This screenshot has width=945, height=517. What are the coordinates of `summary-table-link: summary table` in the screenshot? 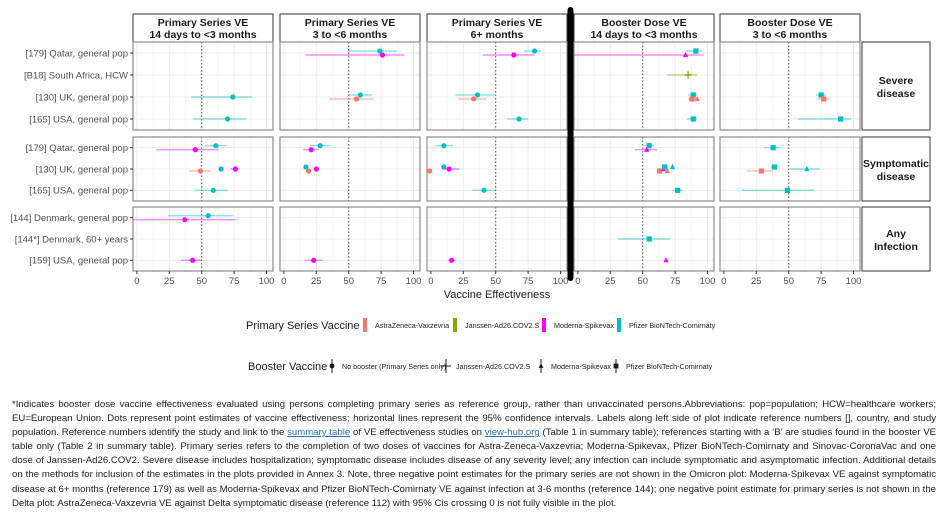 It's located at (319, 433).